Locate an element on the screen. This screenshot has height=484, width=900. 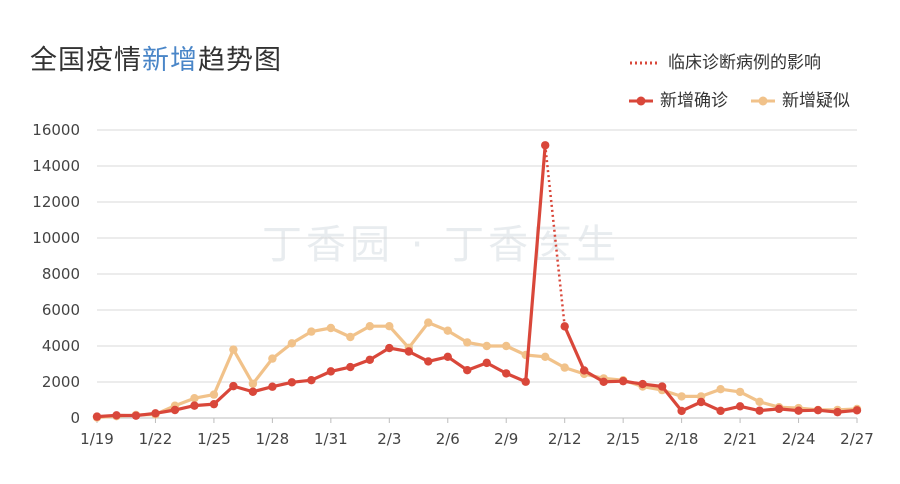
x-tick-label: 2/18 is located at coordinates (682, 439).